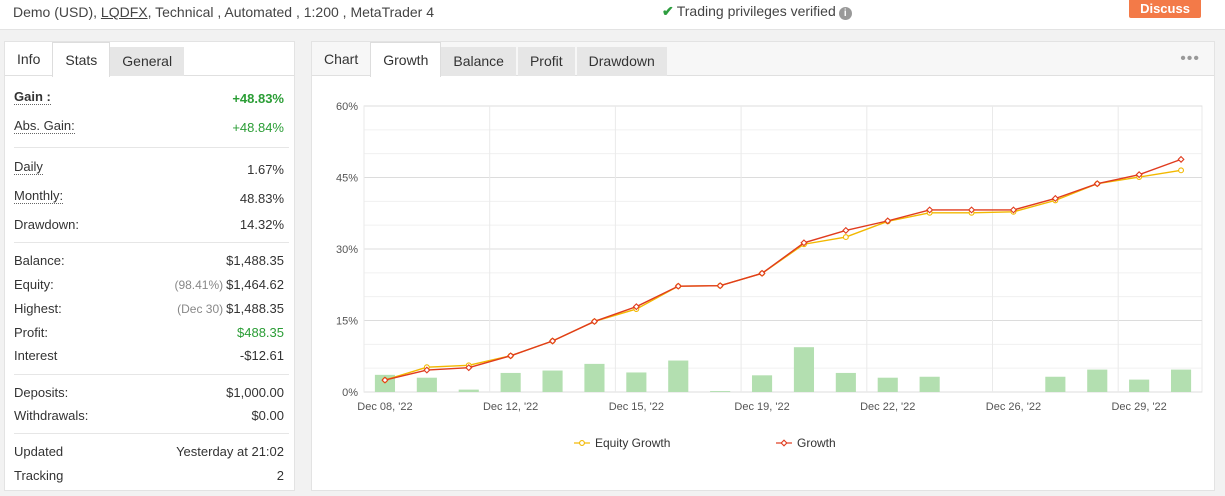  Describe the element at coordinates (756, 11) in the screenshot. I see `verified-text: Trading privileges verified` at that location.